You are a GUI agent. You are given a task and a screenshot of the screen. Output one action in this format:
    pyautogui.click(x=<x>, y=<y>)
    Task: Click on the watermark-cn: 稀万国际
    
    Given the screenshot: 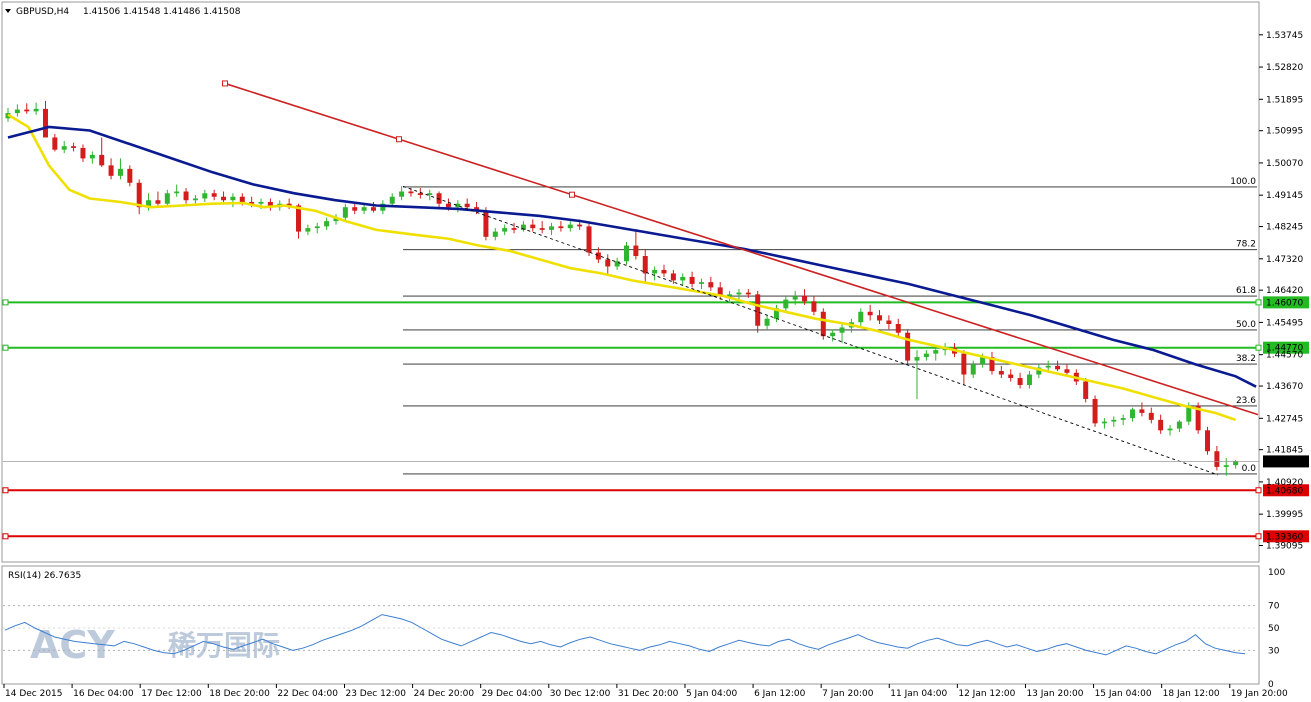 What is the action you would take?
    pyautogui.click(x=224, y=645)
    